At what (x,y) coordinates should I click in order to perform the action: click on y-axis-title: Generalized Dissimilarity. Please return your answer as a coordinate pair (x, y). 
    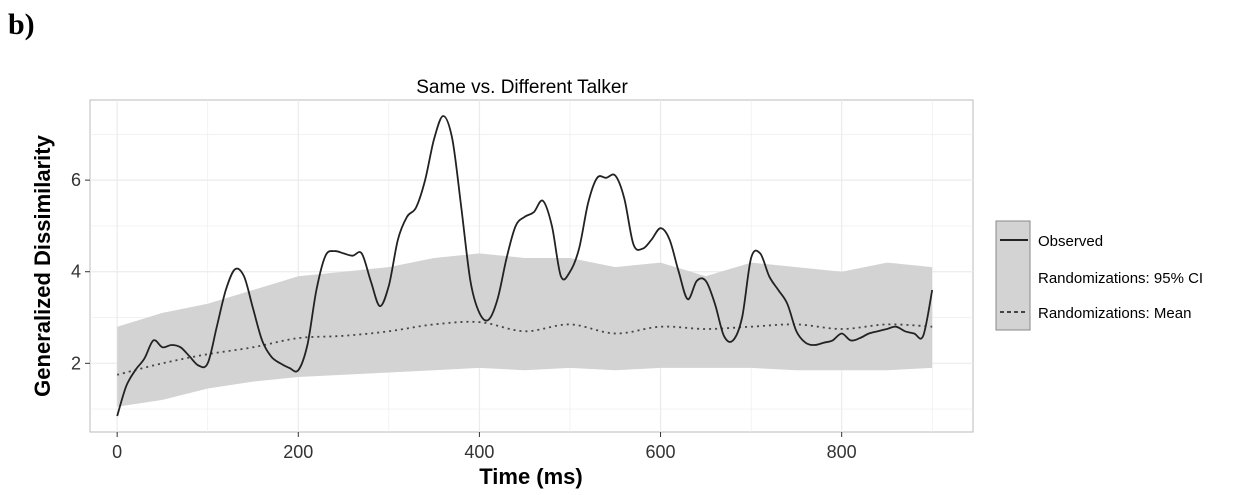
    Looking at the image, I should click on (42, 265).